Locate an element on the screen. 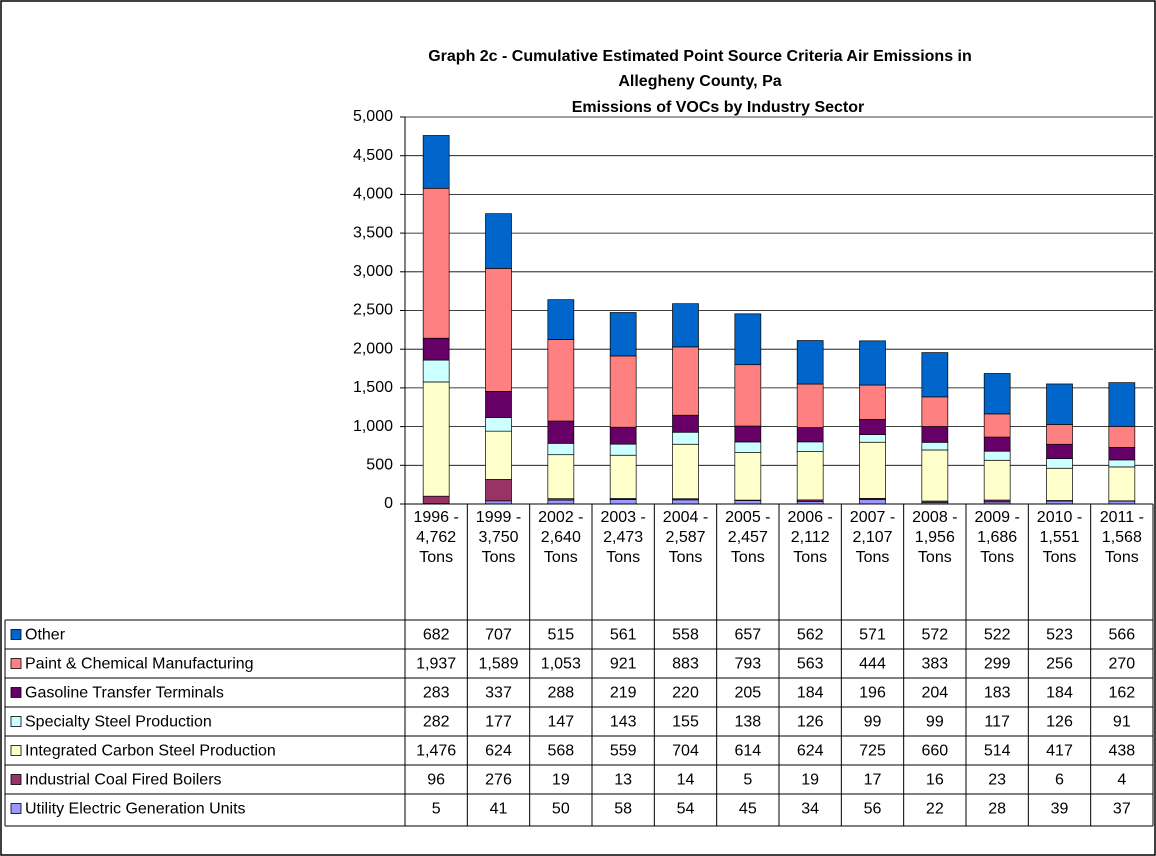 This screenshot has width=1156, height=856. data-label: 883 is located at coordinates (685, 664).